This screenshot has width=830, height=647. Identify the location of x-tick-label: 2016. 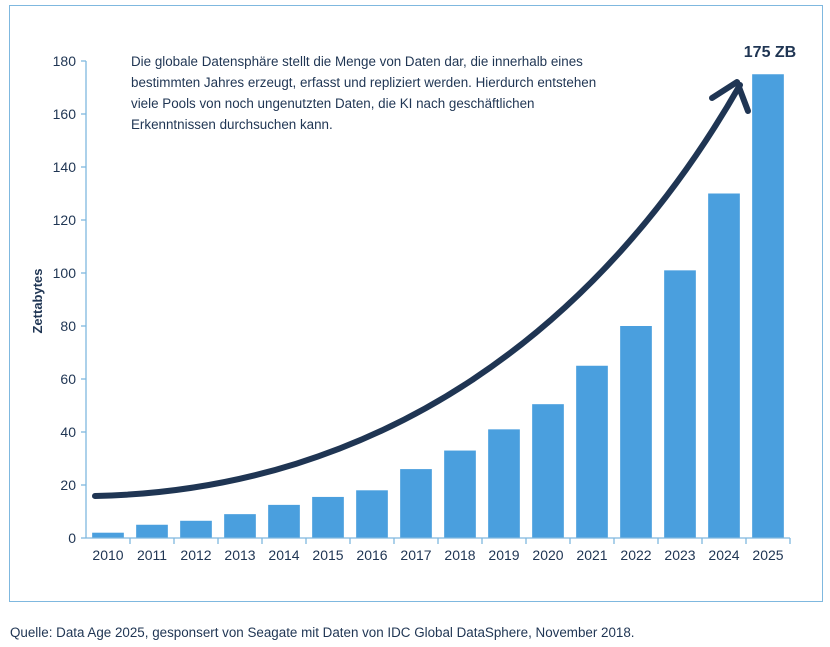
(371, 555).